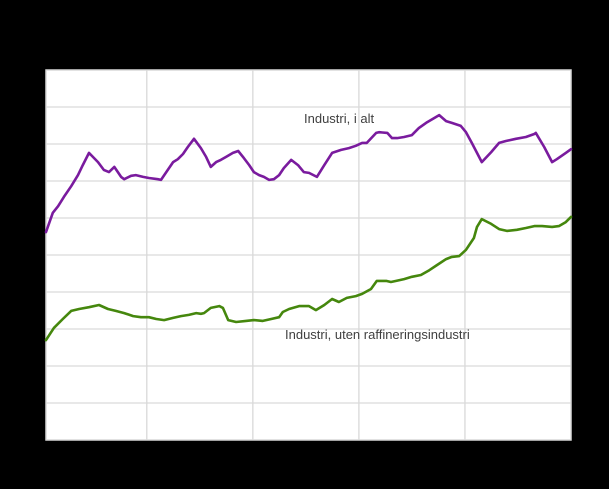 This screenshot has width=609, height=489. I want to click on series-label-industri-uten-raffineringsindustri: Industri, uten raffineringsindustri, so click(377, 334).